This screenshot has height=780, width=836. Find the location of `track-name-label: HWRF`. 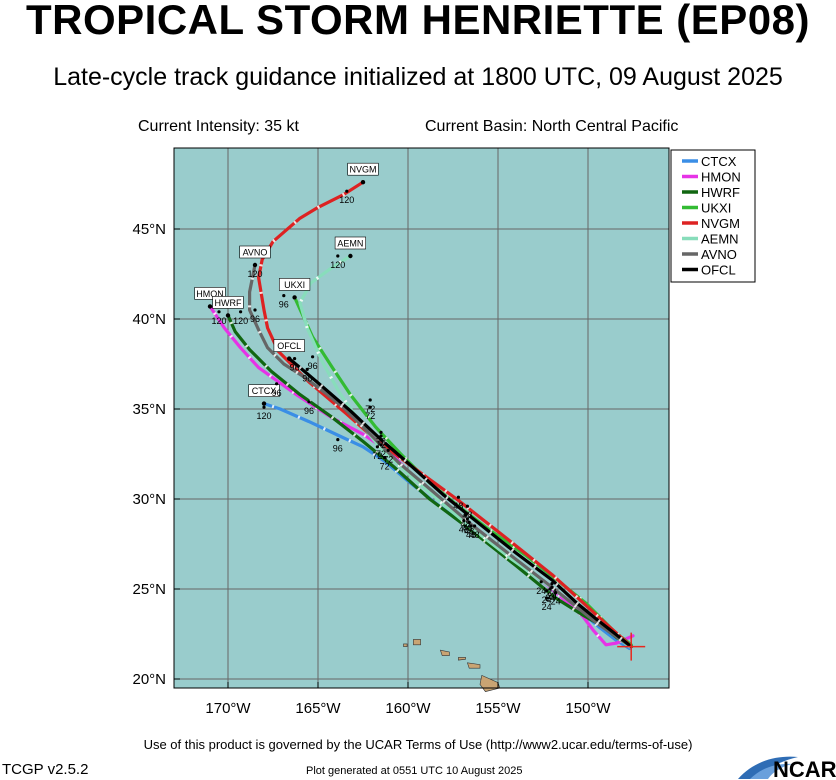

track-name-label: HWRF is located at coordinates (228, 303).